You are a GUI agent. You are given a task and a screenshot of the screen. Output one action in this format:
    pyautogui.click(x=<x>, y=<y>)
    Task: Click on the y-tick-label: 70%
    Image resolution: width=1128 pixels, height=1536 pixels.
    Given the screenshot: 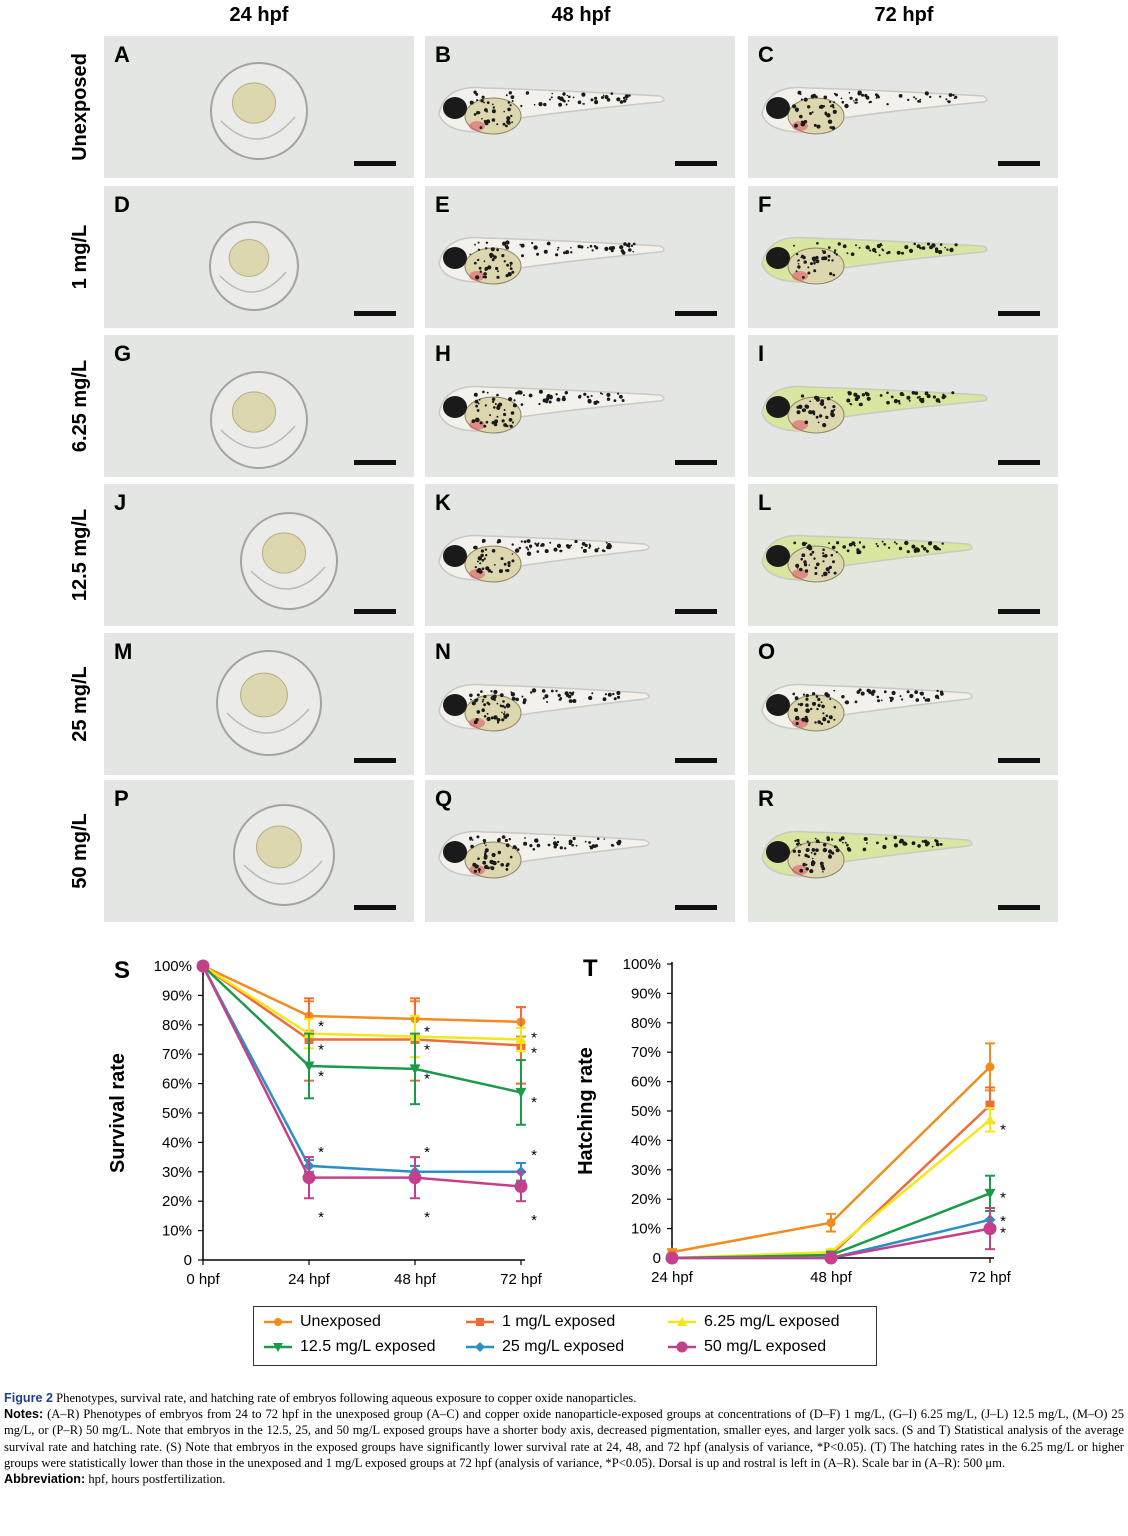 What is the action you would take?
    pyautogui.click(x=646, y=1052)
    